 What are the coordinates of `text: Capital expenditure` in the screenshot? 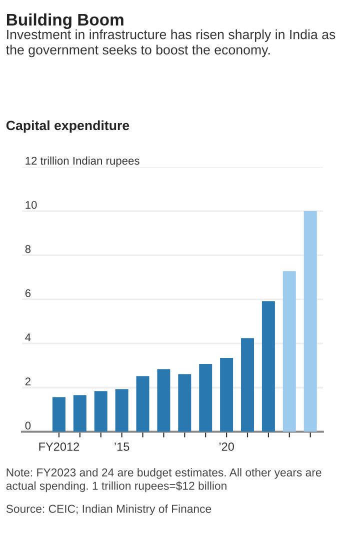 It's located at (68, 126).